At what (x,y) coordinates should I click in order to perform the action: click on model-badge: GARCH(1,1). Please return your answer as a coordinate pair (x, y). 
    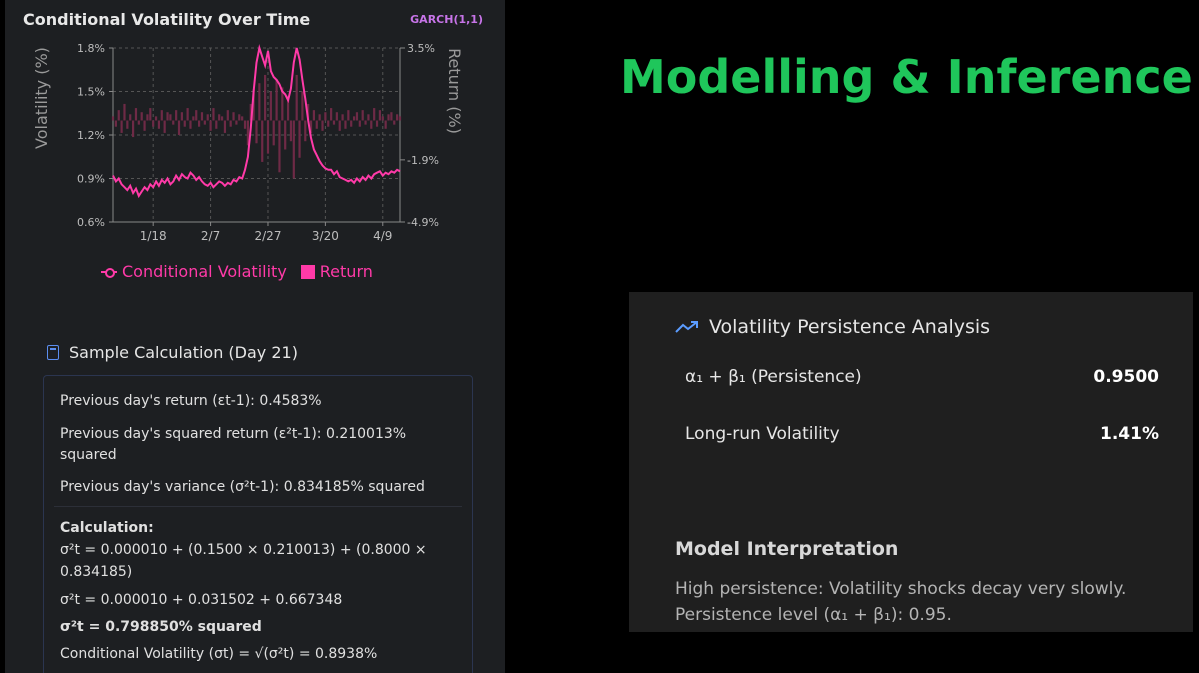
    Looking at the image, I should click on (446, 19).